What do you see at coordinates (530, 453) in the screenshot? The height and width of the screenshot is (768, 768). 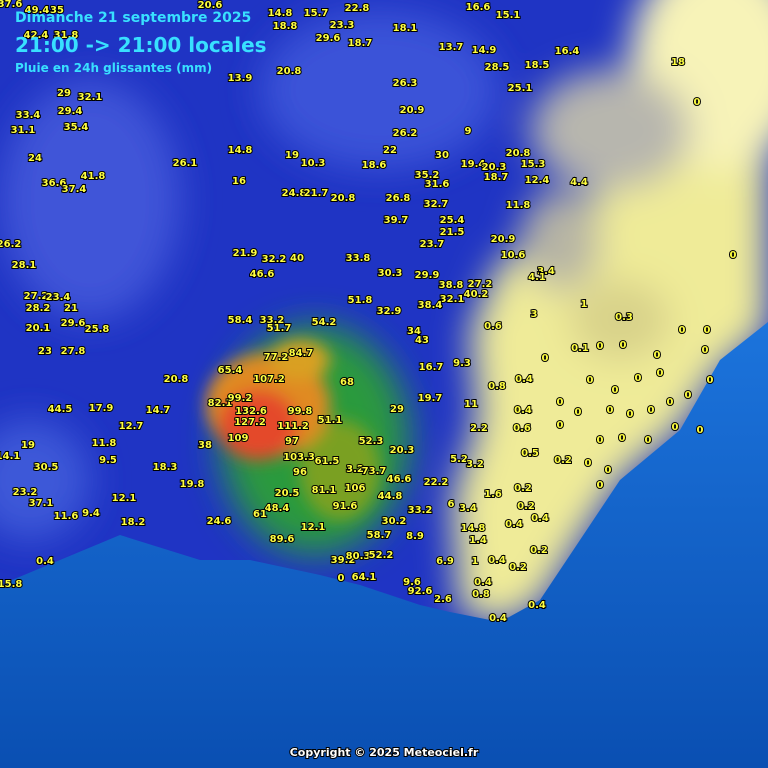 I see `station-value: 0.5` at bounding box center [530, 453].